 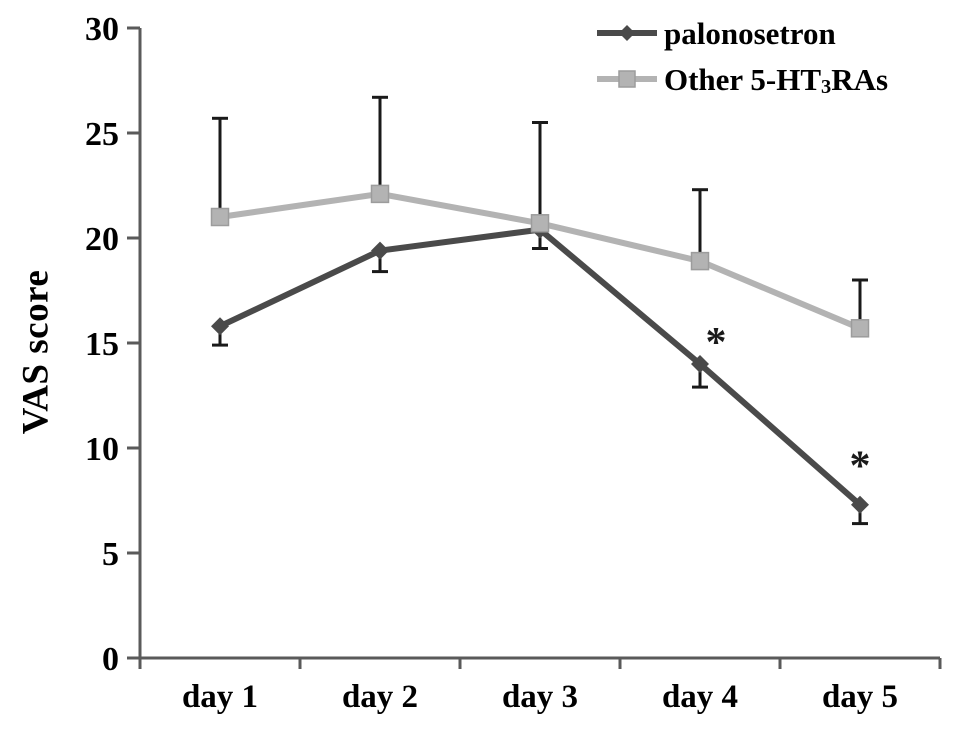 I want to click on legend-swatch-square, so click(x=627, y=79).